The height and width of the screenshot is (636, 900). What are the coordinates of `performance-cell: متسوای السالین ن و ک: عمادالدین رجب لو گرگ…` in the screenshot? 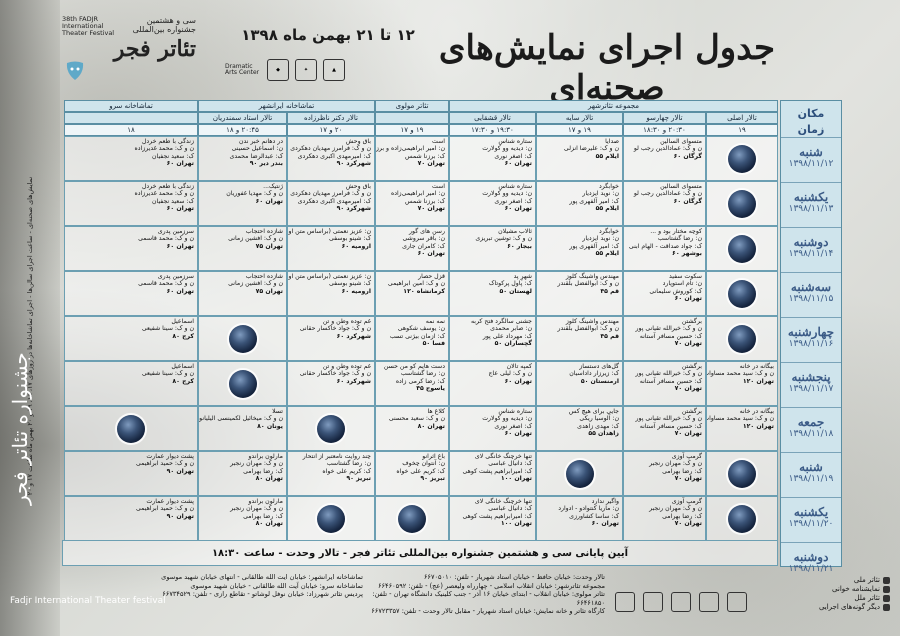 It's located at (664, 158).